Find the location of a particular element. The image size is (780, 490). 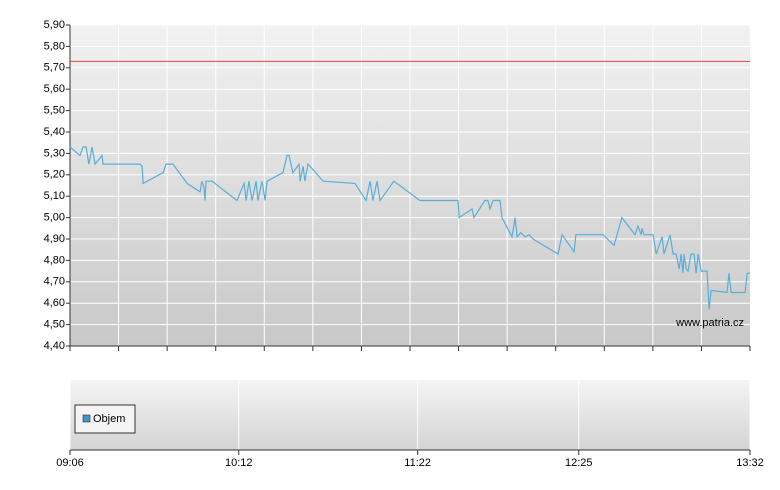

x-tick-label: 13:32 is located at coordinates (750, 463).